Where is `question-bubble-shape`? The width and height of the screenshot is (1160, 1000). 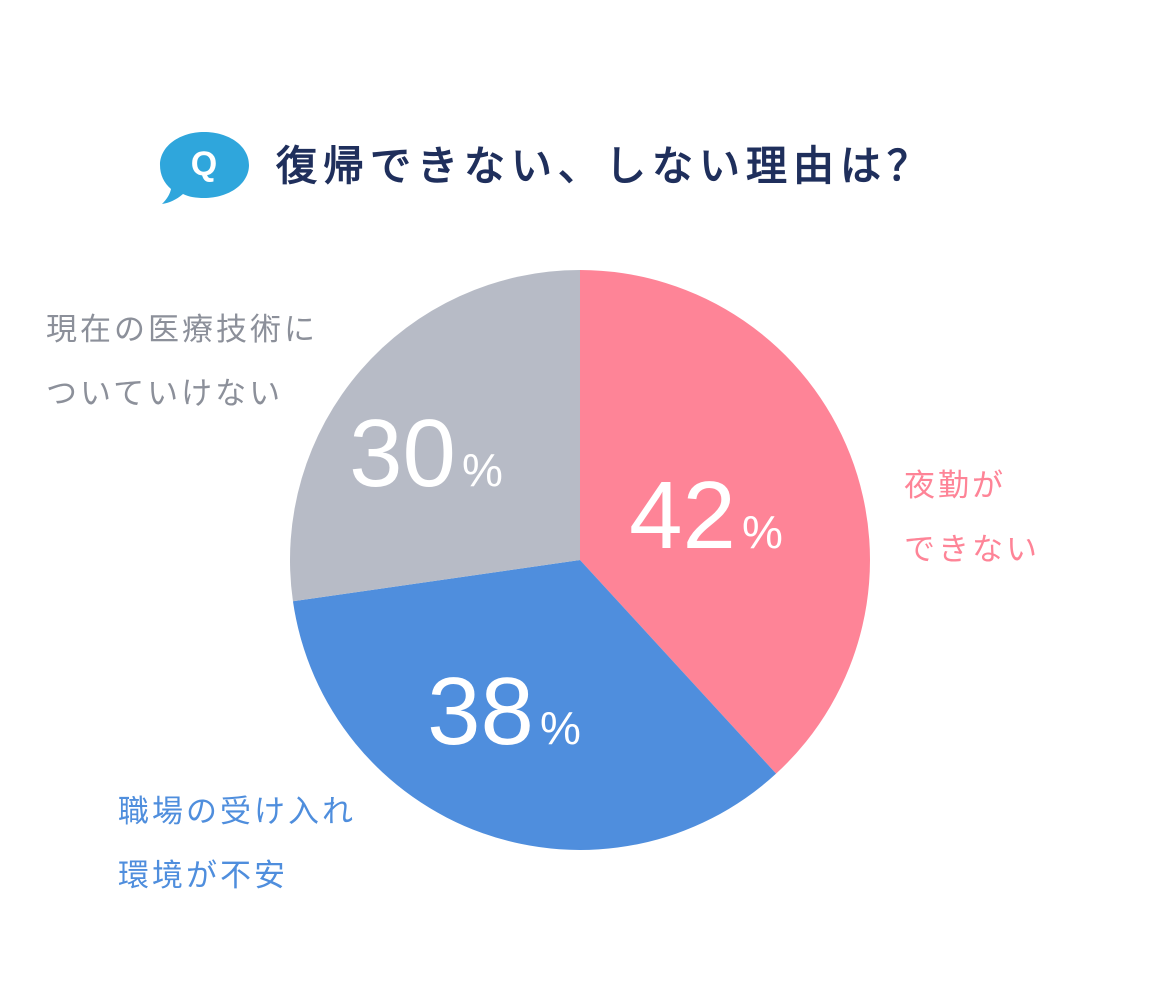
question-bubble-shape is located at coordinates (204, 168).